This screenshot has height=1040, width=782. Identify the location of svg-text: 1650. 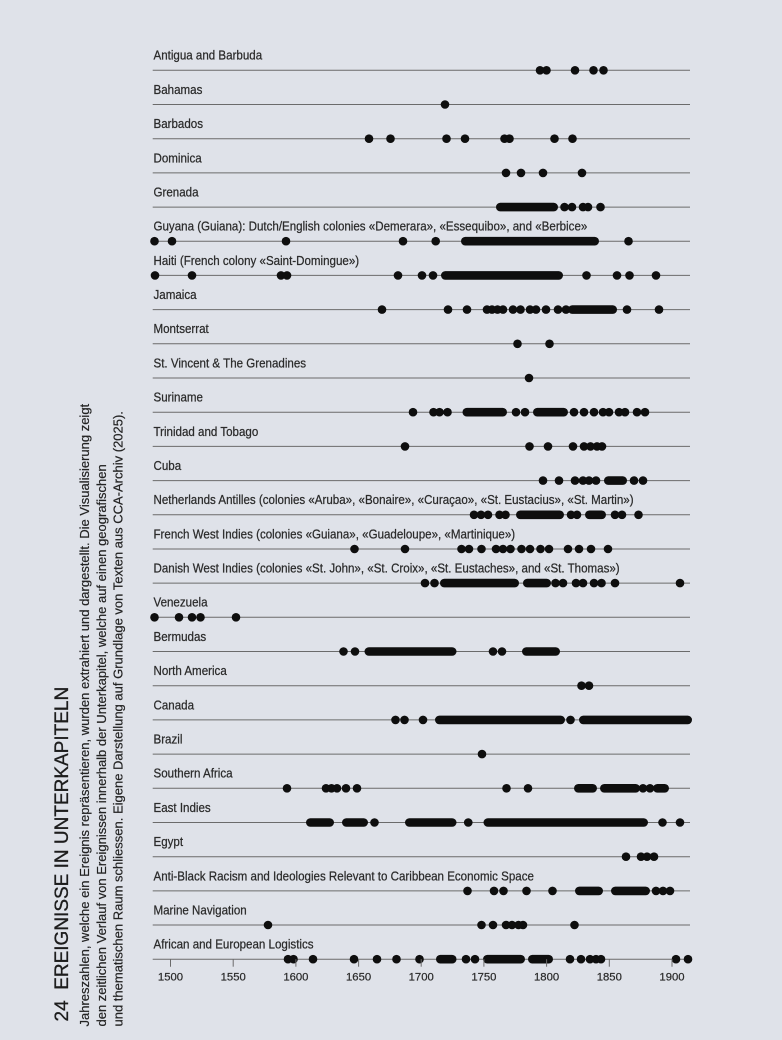
(358, 978).